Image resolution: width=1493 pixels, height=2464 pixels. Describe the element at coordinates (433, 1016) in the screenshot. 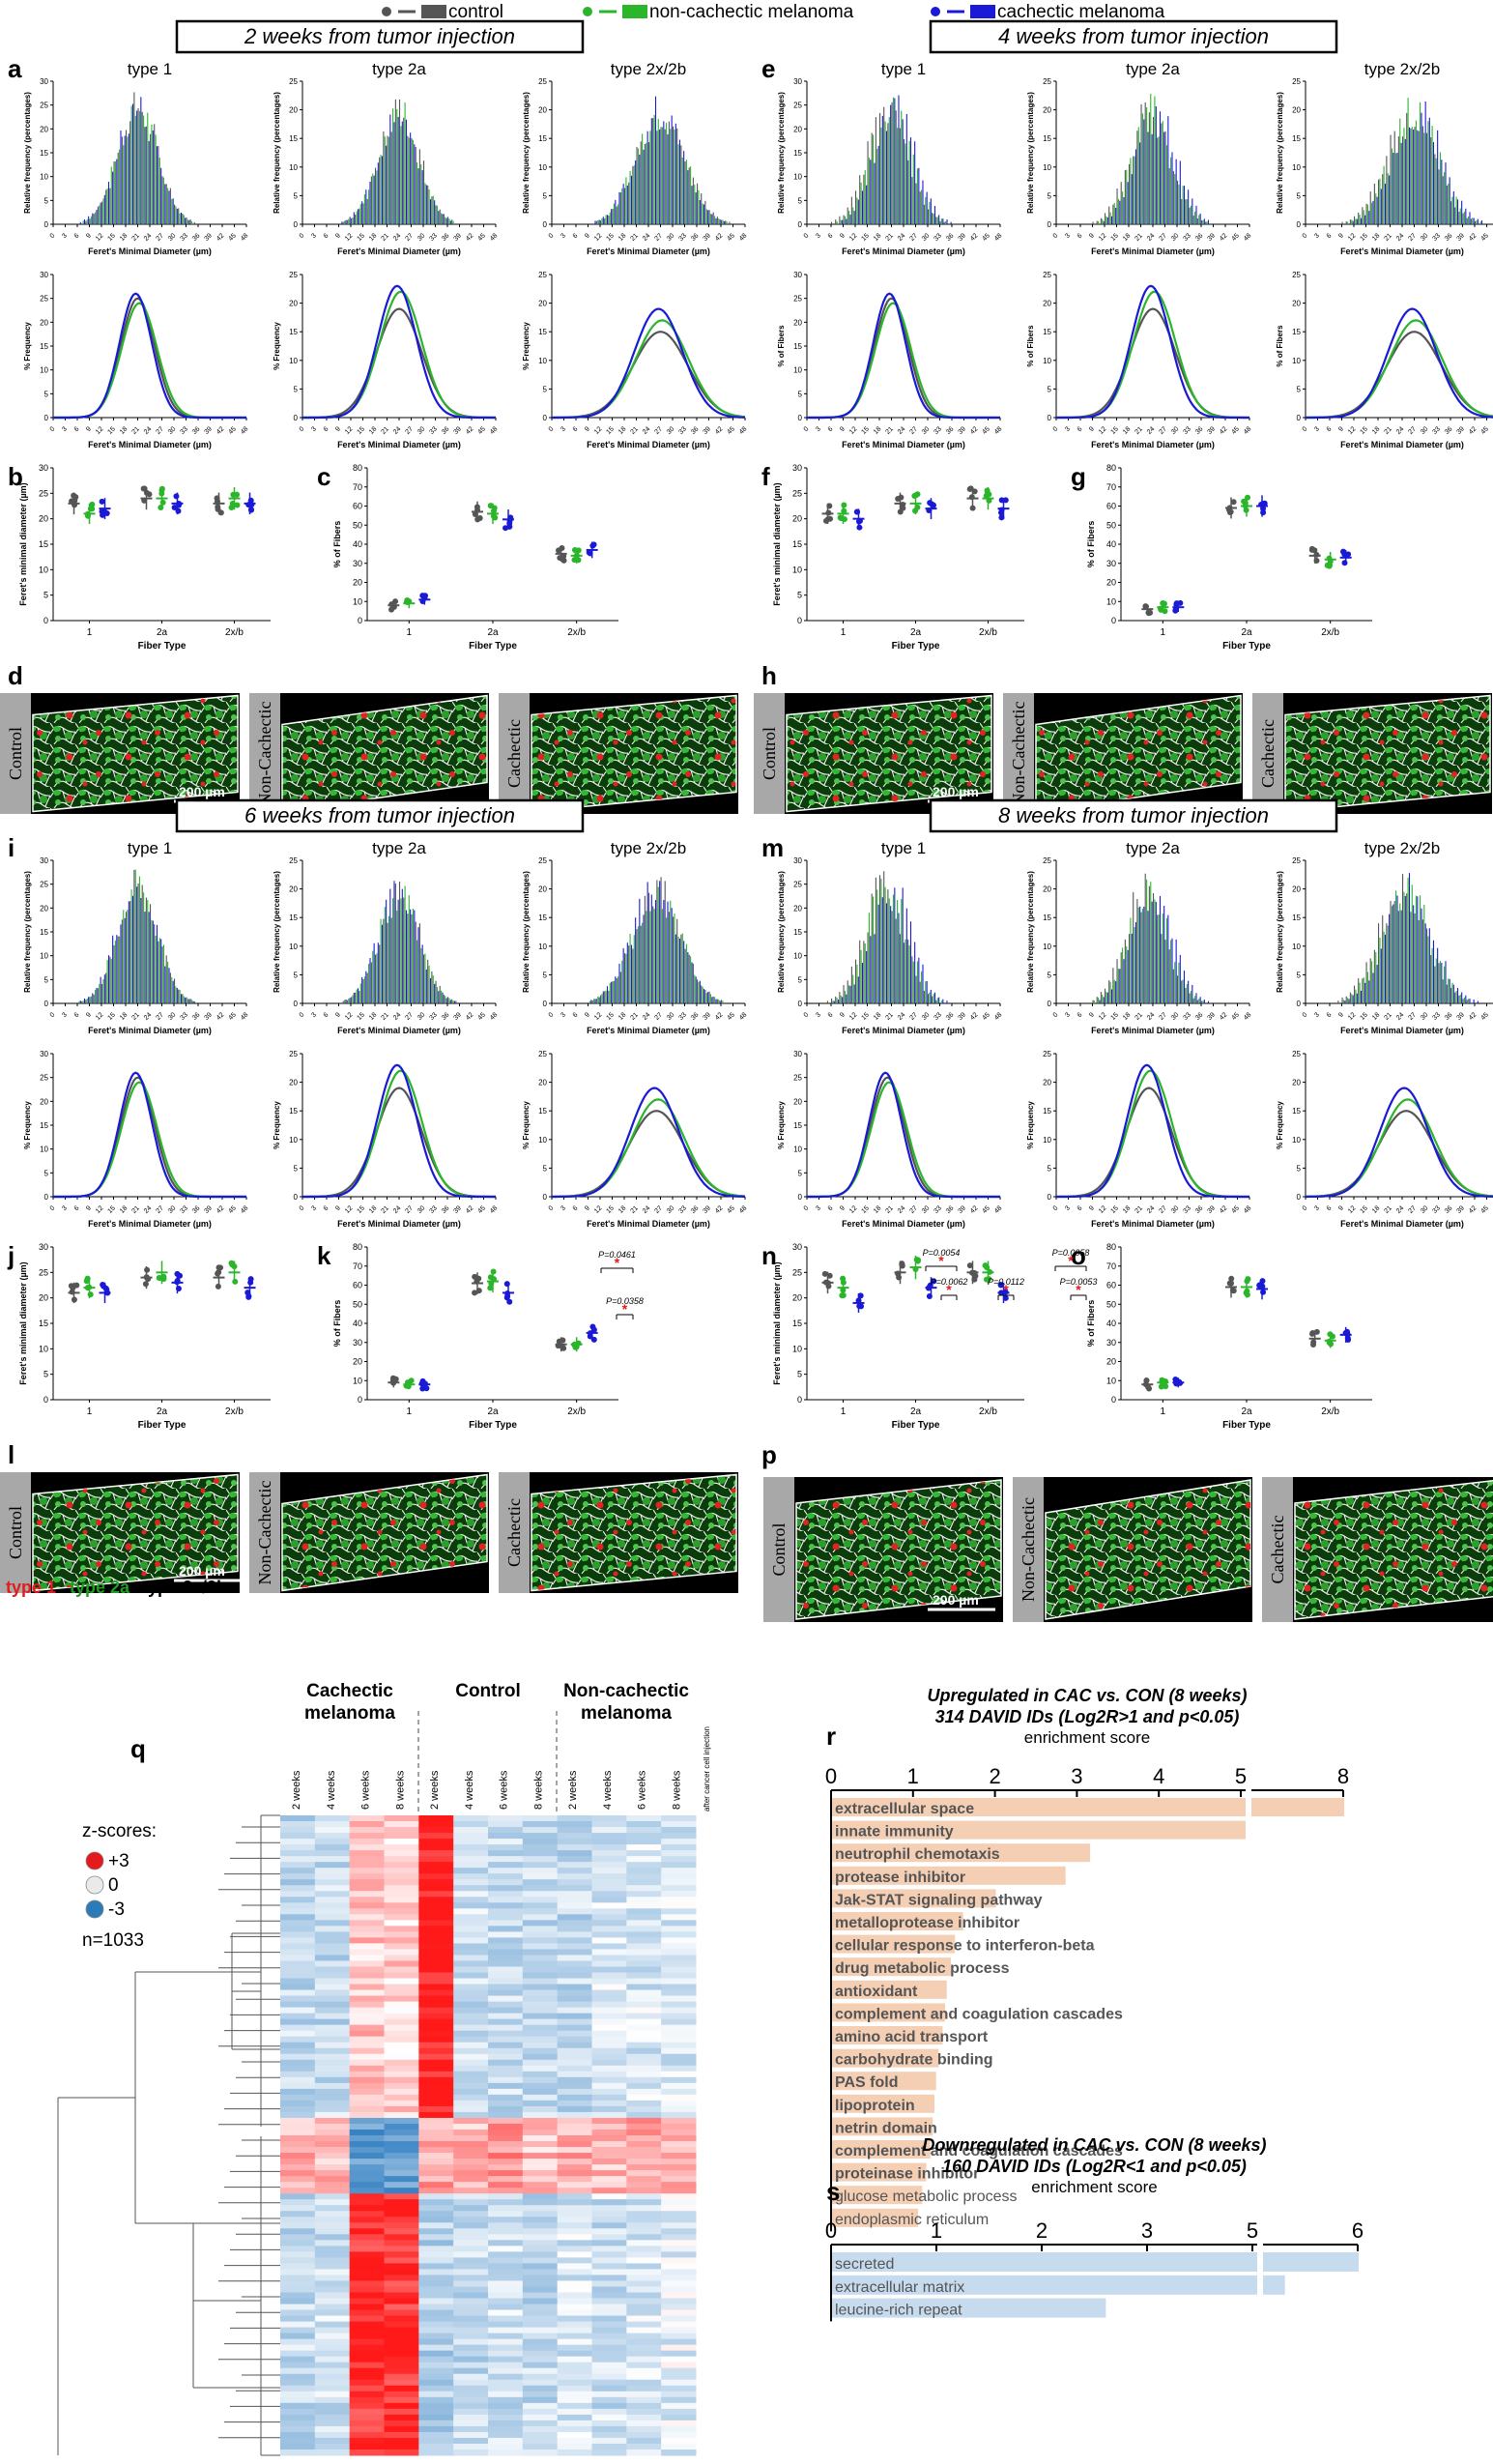

I see `x-tick-label: 33` at that location.